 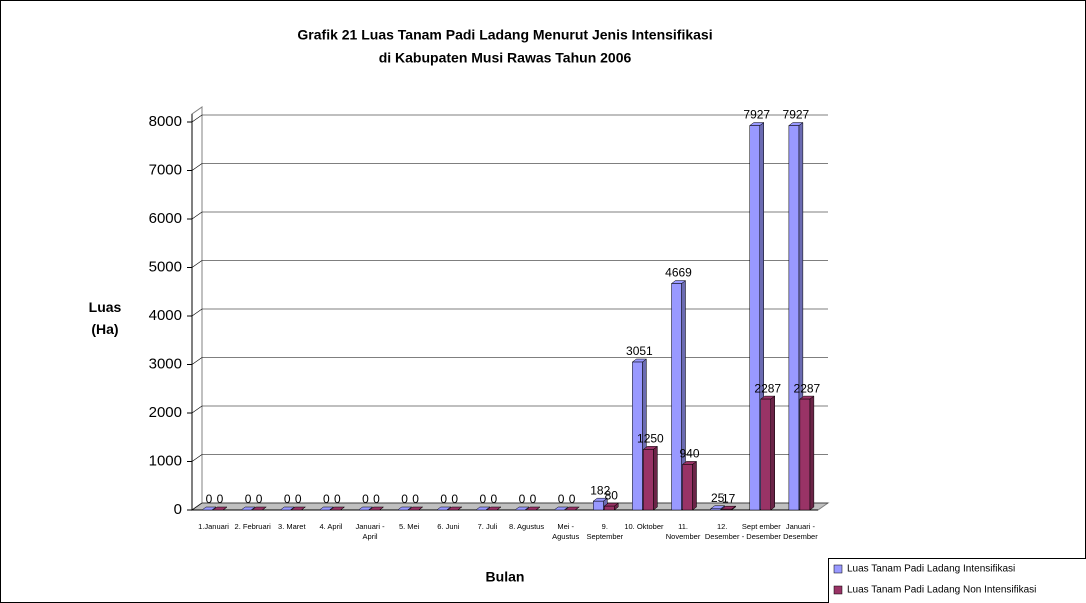 I want to click on x-tick-label: 7. Juli, so click(x=487, y=526).